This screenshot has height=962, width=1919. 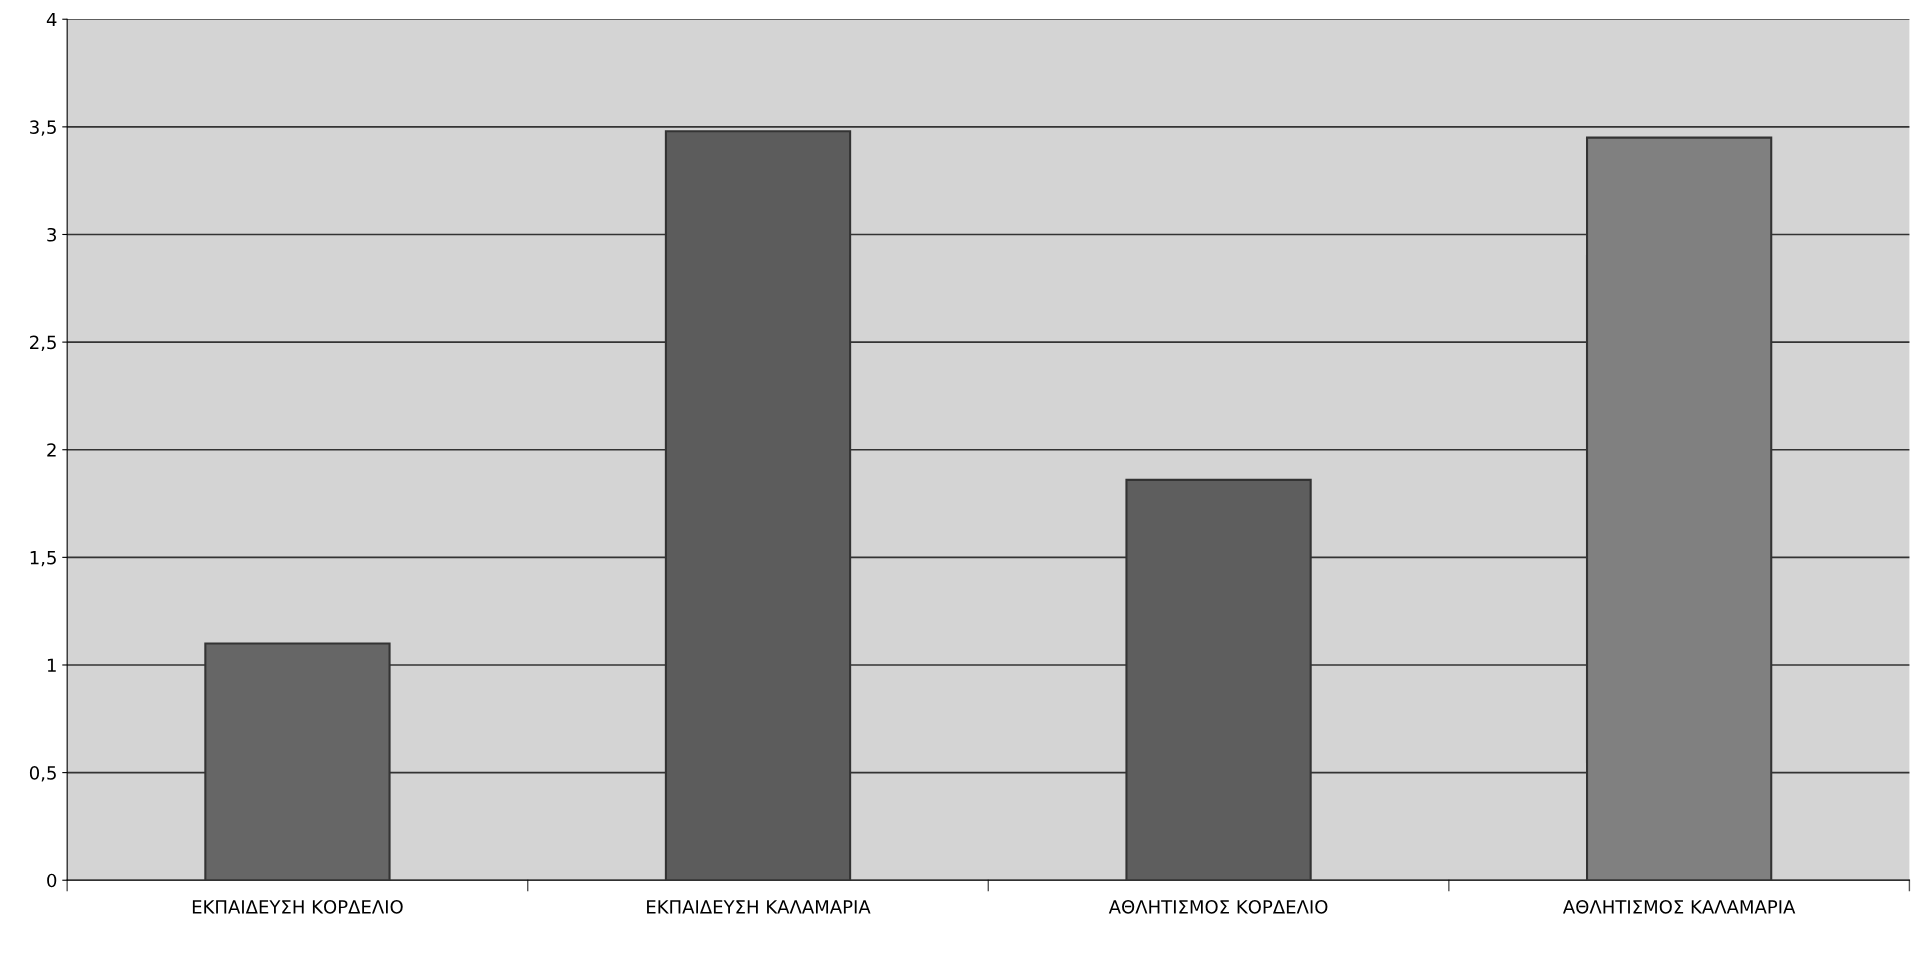 What do you see at coordinates (1218, 906) in the screenshot?
I see `x-tick-label: ΑΘΛΗΤΙΣΜΟΣ ΚΟΡΔΕΛΙΟ` at bounding box center [1218, 906].